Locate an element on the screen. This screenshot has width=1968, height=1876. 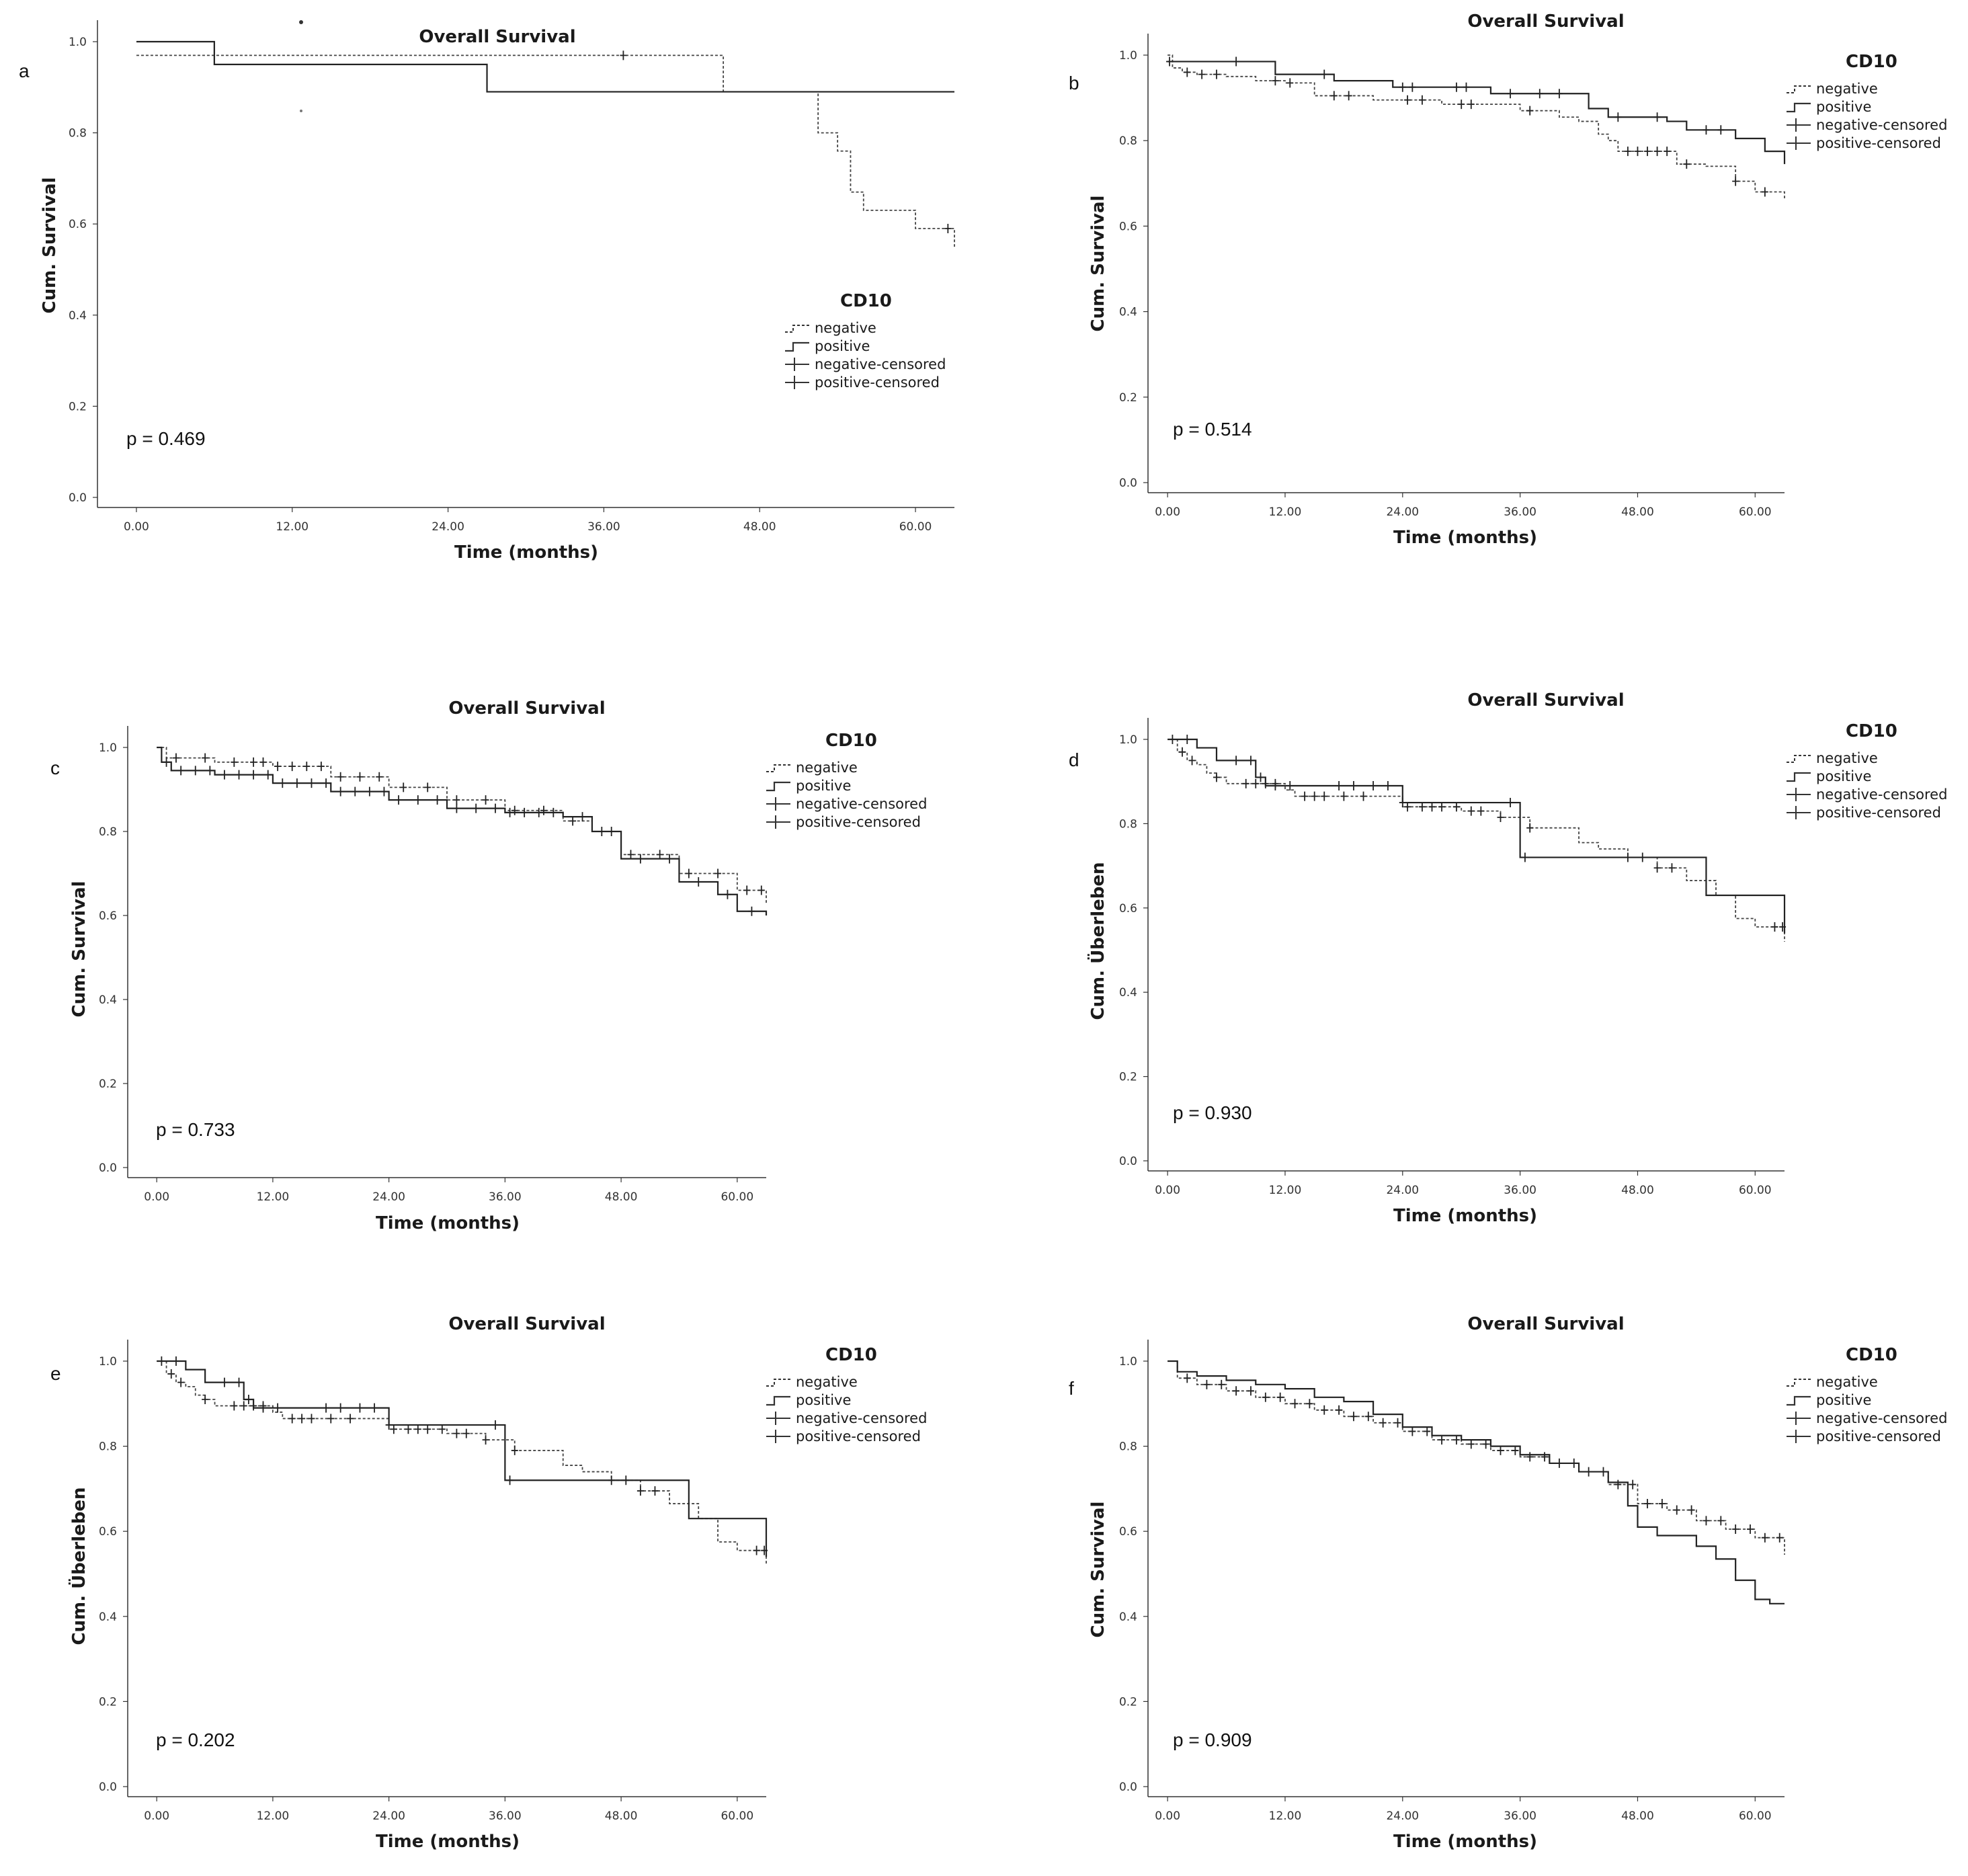
legend-title: CD10 is located at coordinates (1871, 731).